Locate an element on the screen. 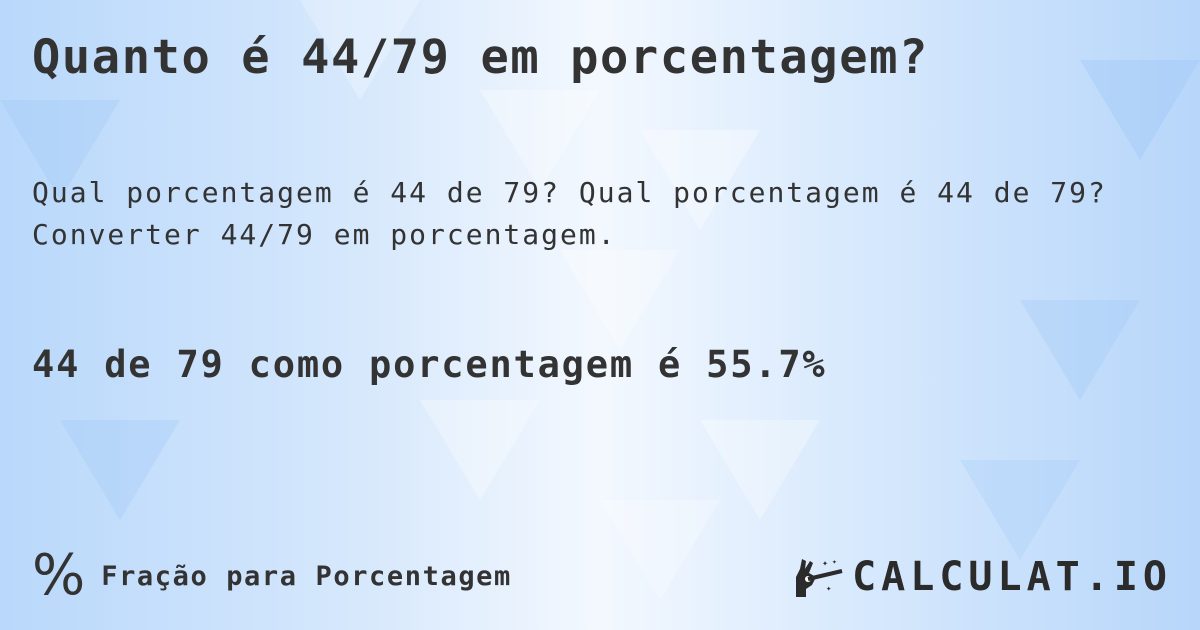 The height and width of the screenshot is (630, 1200). category-link: % Fração para Porcentagem is located at coordinates (272, 576).